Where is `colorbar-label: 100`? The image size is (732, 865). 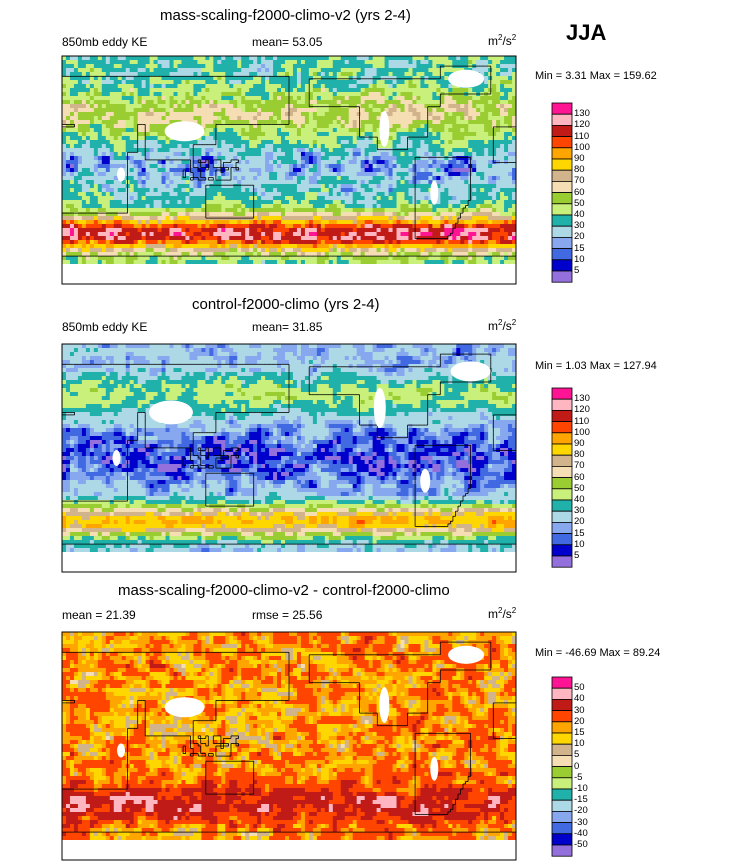
colorbar-label: 100 is located at coordinates (582, 147).